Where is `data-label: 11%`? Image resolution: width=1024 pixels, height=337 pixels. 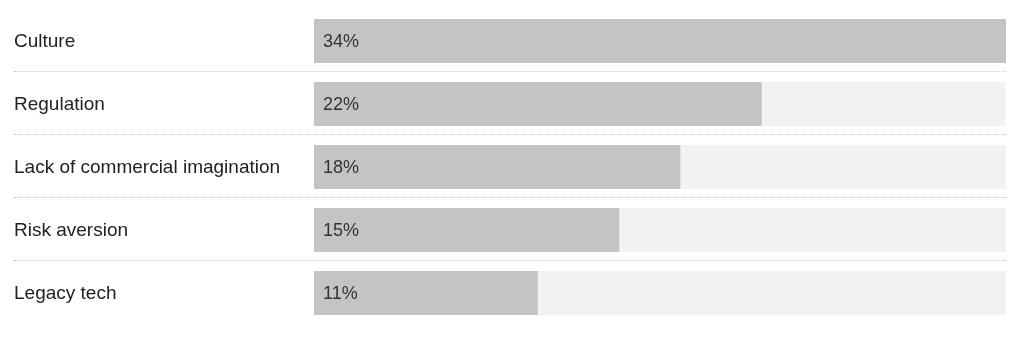 data-label: 11% is located at coordinates (340, 293).